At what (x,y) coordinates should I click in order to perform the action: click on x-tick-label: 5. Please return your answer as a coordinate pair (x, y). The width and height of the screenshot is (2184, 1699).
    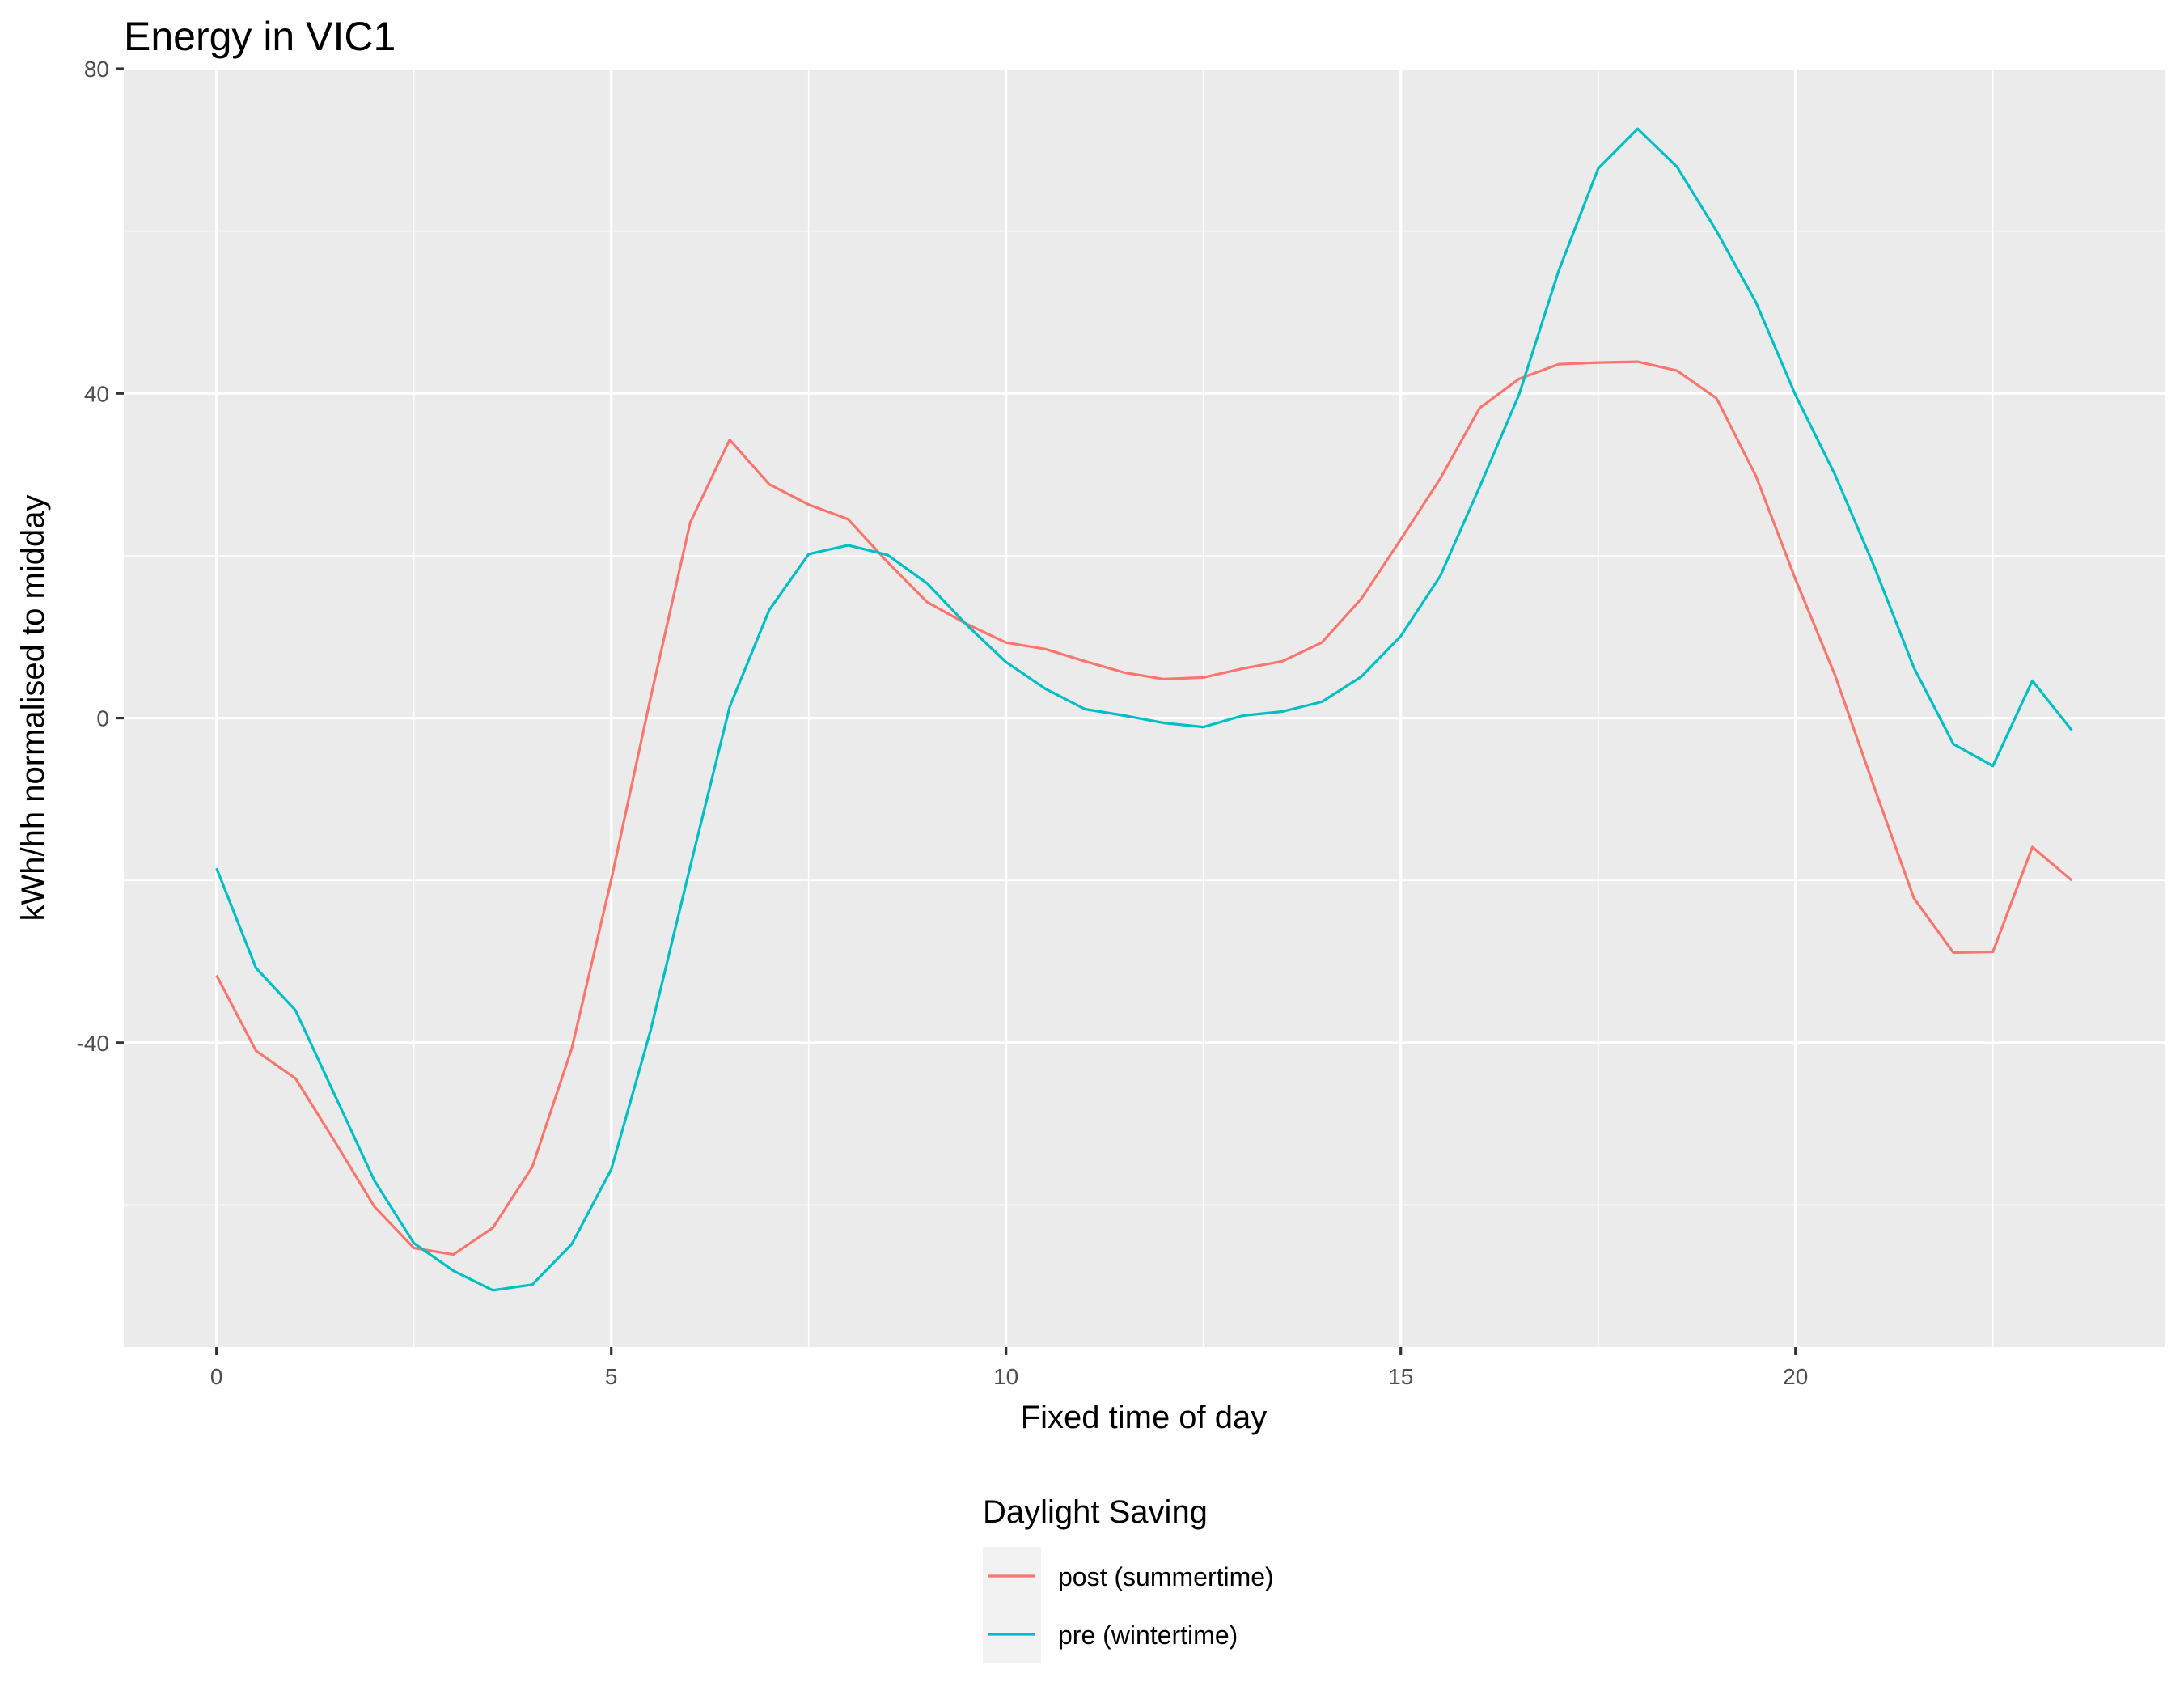
    Looking at the image, I should click on (611, 1376).